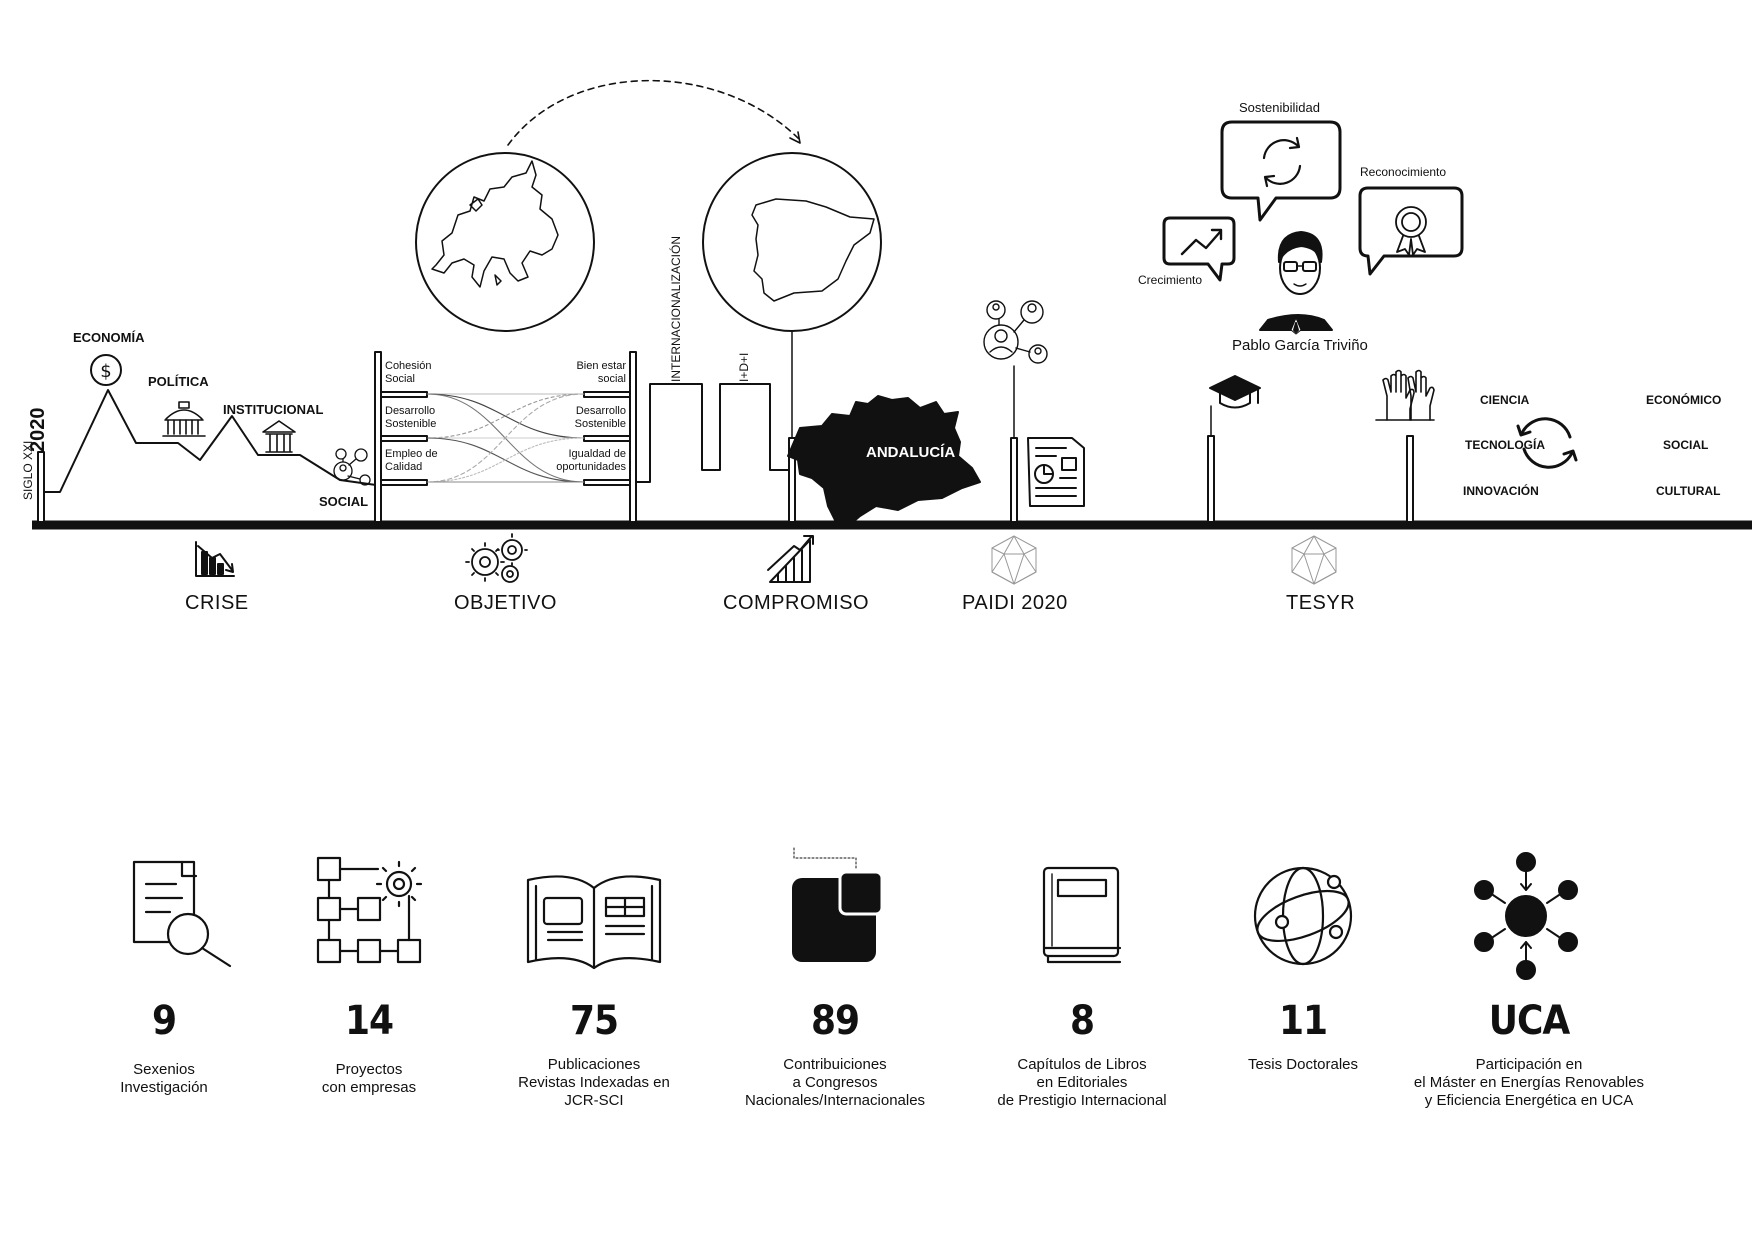 Image resolution: width=1754 pixels, height=1241 pixels. What do you see at coordinates (1501, 491) in the screenshot?
I see `pillar-innovacion: INNOVACIÓN` at bounding box center [1501, 491].